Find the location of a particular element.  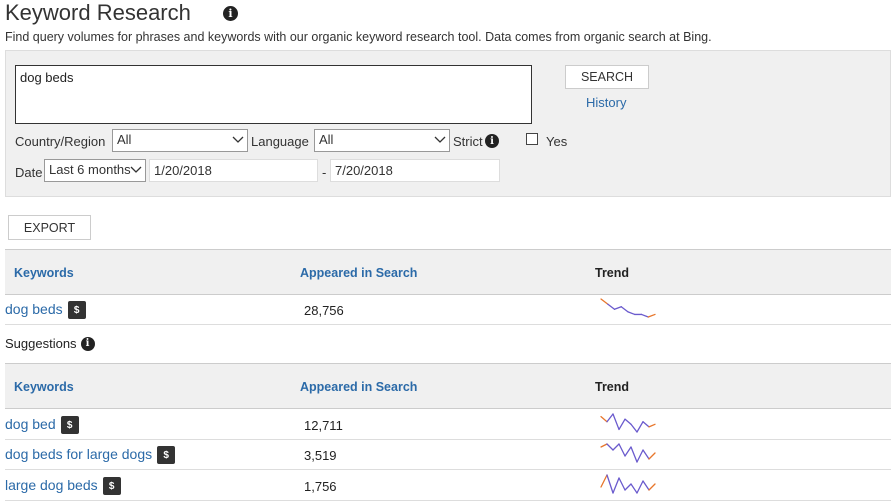

keyword-link: dog beds for large dogs is located at coordinates (79, 454).